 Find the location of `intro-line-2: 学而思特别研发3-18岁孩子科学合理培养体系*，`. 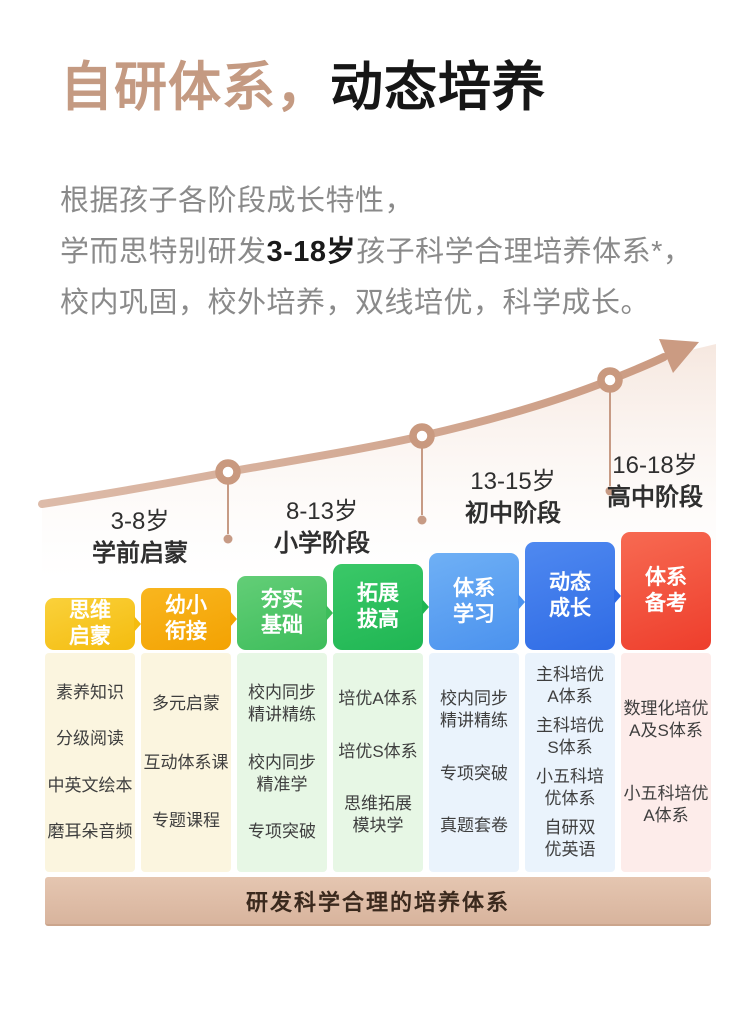

intro-line-2: 学而思特别研发3-18岁孩子科学合理培养体系*， is located at coordinates (390, 252).